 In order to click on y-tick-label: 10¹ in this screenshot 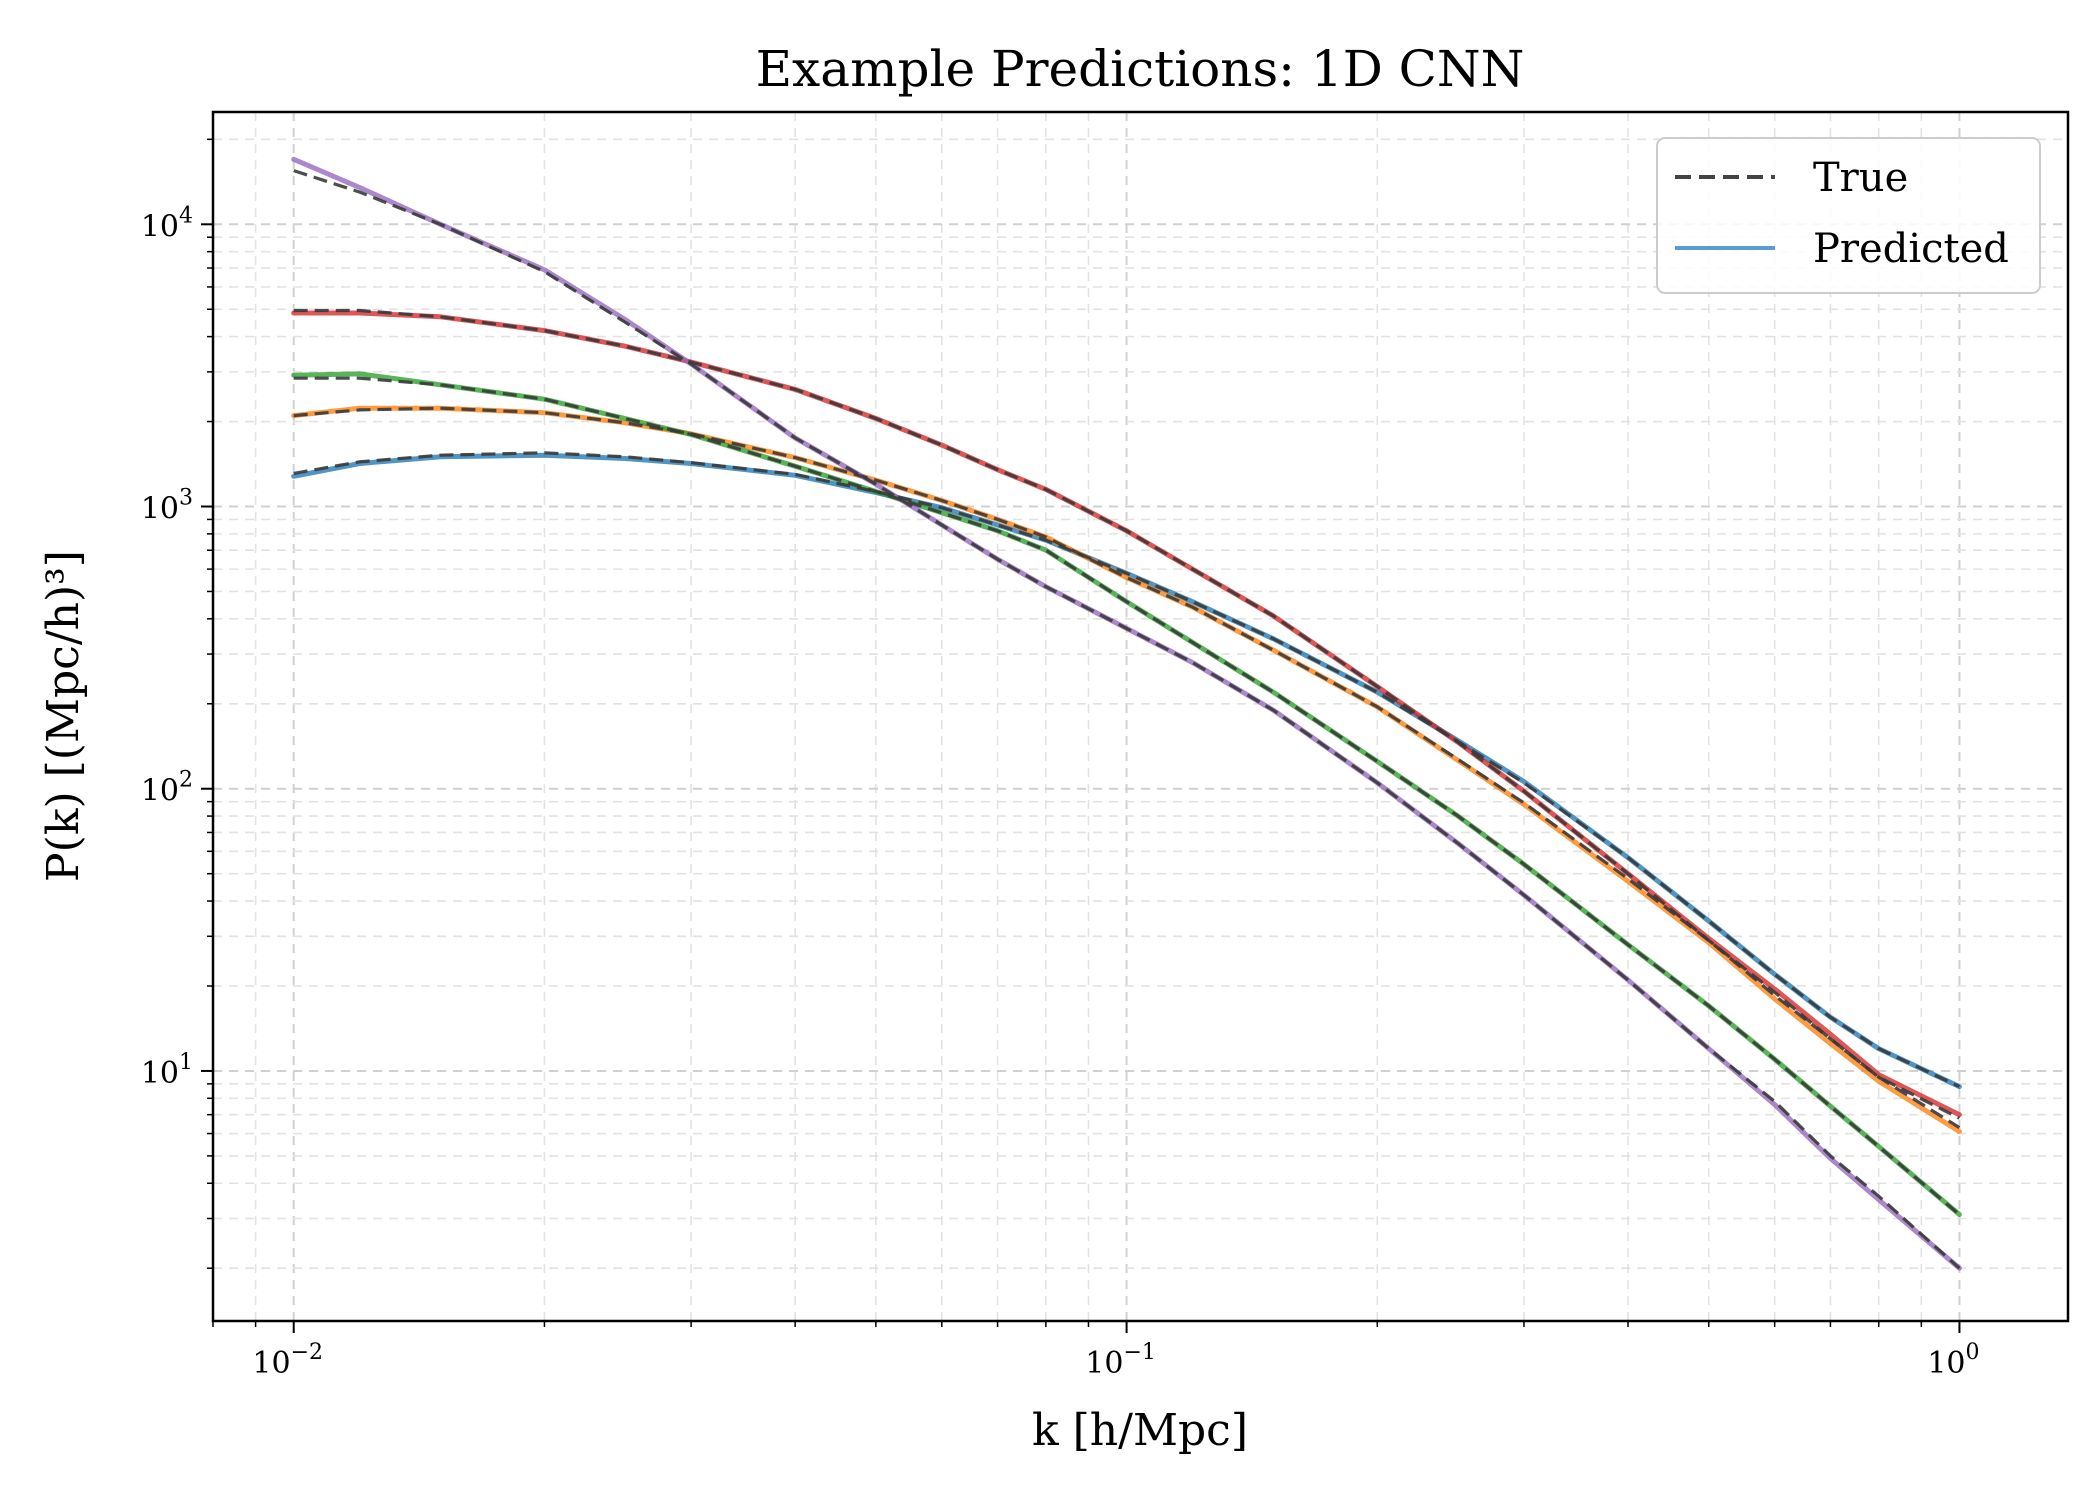, I will do `click(167, 1070)`.